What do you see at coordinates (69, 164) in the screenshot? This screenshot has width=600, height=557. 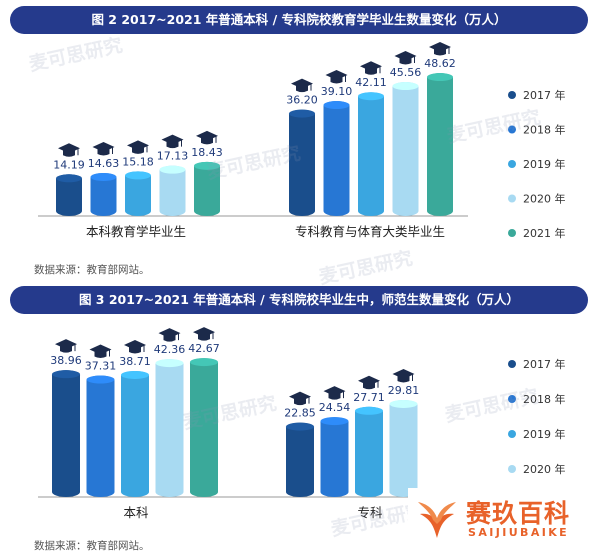 I see `data-label: 14.19` at bounding box center [69, 164].